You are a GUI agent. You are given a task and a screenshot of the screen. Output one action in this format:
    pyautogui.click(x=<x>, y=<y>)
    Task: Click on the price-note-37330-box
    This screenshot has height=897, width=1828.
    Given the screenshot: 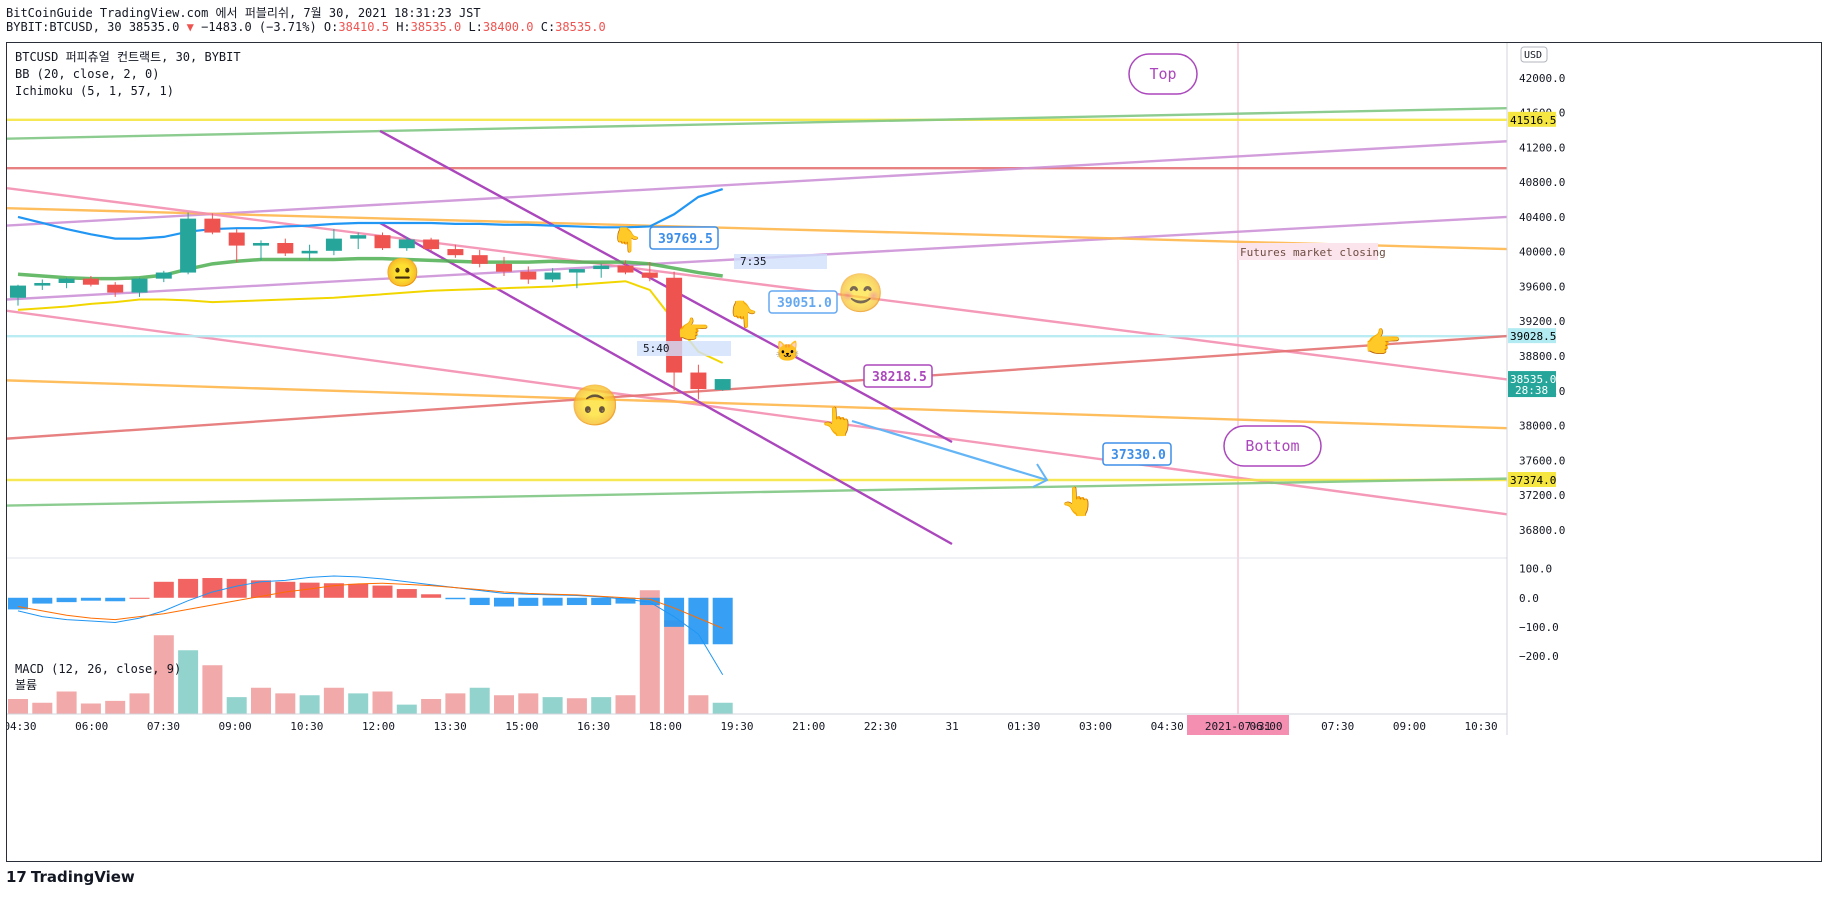 What is the action you would take?
    pyautogui.click(x=1137, y=454)
    